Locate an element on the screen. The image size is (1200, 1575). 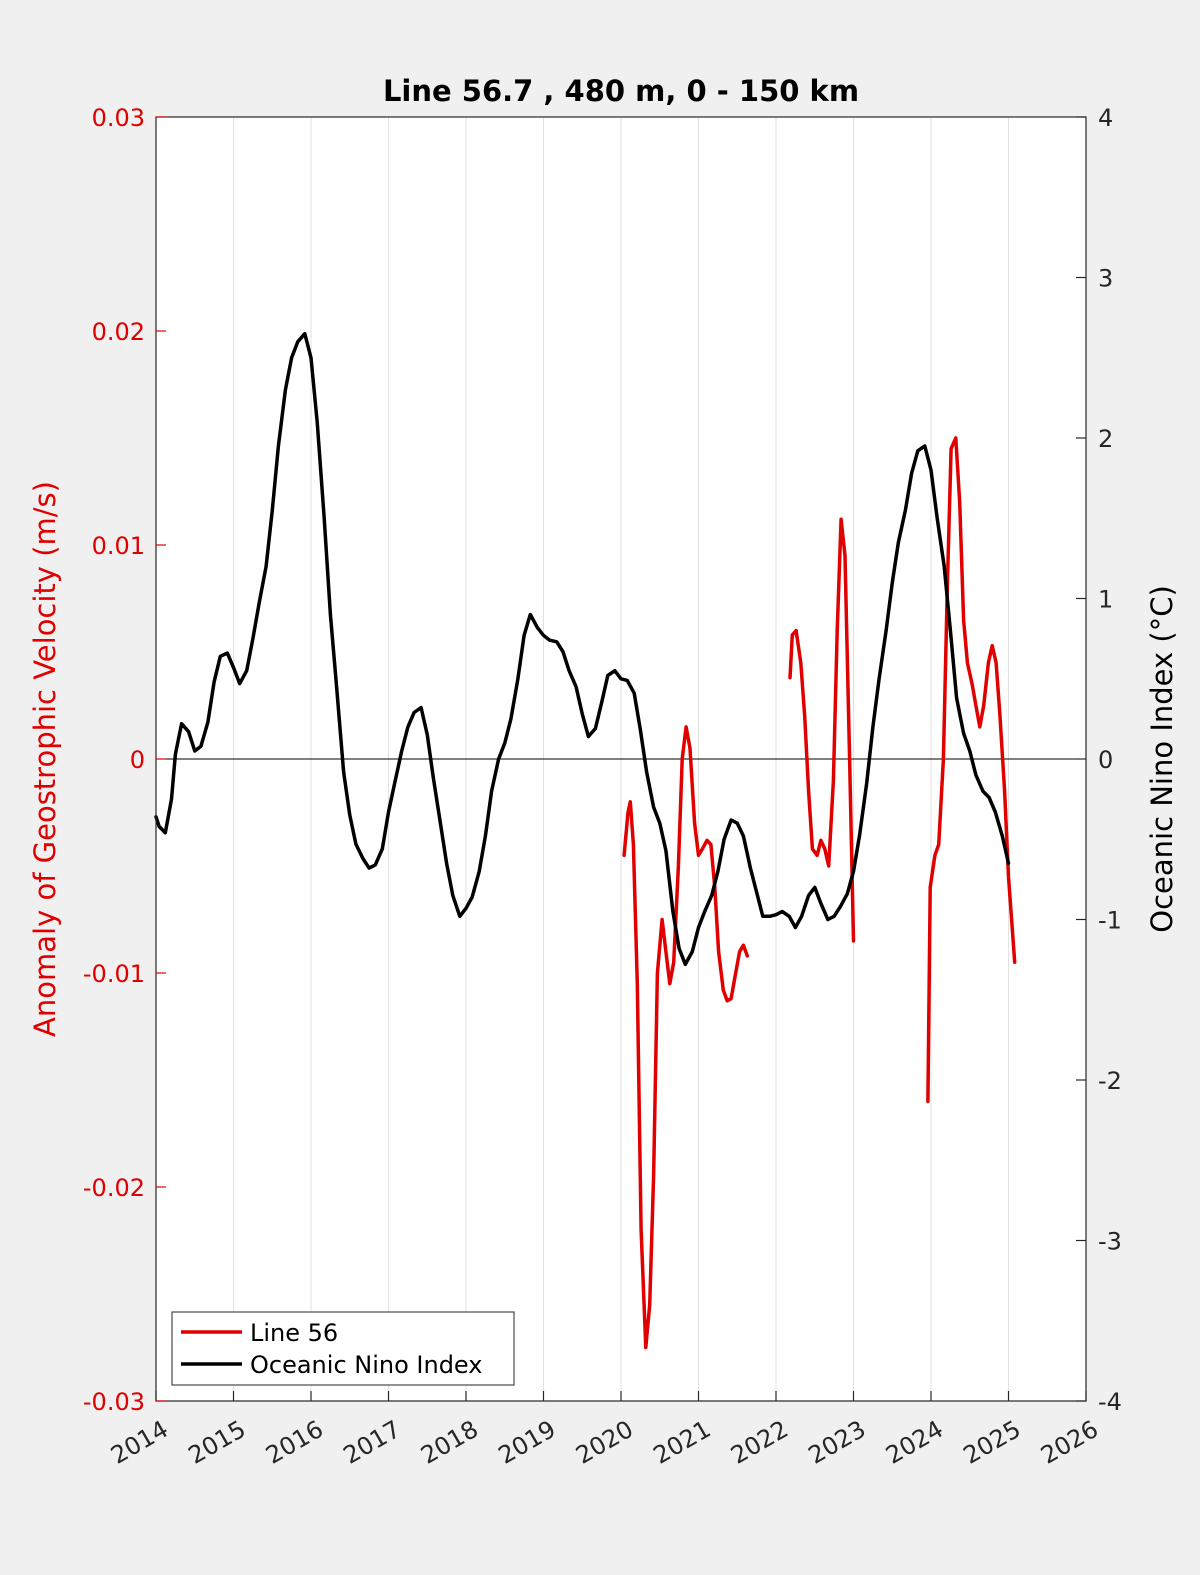
y-right-tick-label-3: 3 is located at coordinates (1105, 279).